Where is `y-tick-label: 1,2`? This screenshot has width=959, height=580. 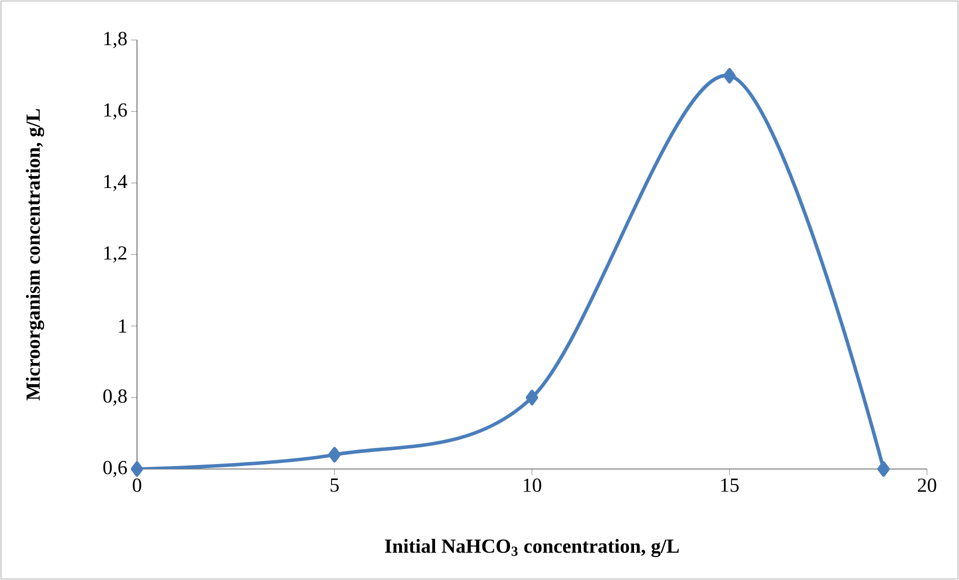
y-tick-label: 1,2 is located at coordinates (115, 254).